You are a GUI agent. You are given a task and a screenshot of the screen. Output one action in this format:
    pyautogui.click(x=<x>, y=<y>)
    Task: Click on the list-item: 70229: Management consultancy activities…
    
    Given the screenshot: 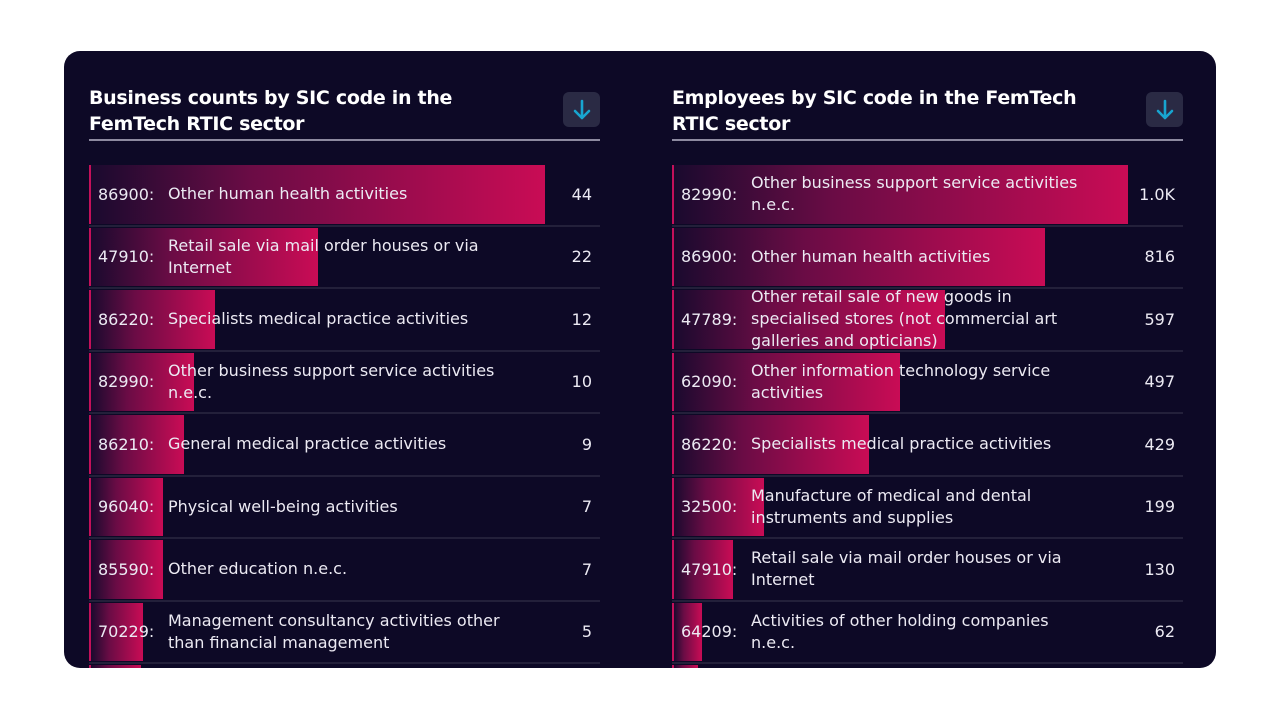 What is the action you would take?
    pyautogui.click(x=344, y=633)
    